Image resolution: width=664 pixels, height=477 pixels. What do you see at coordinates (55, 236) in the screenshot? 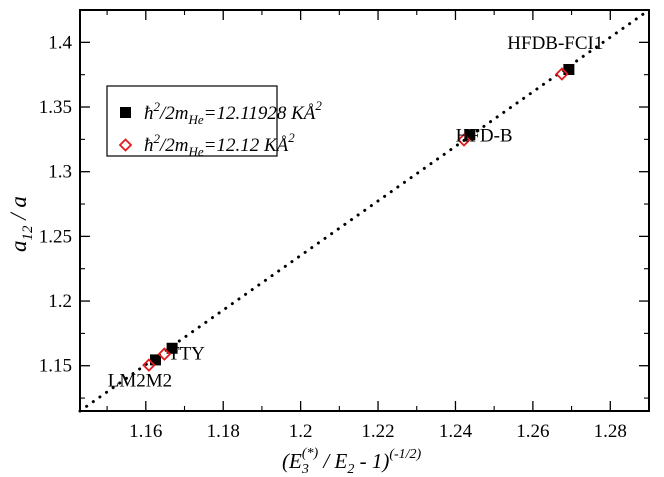
I see `y-tick-label: 1.25` at bounding box center [55, 236].